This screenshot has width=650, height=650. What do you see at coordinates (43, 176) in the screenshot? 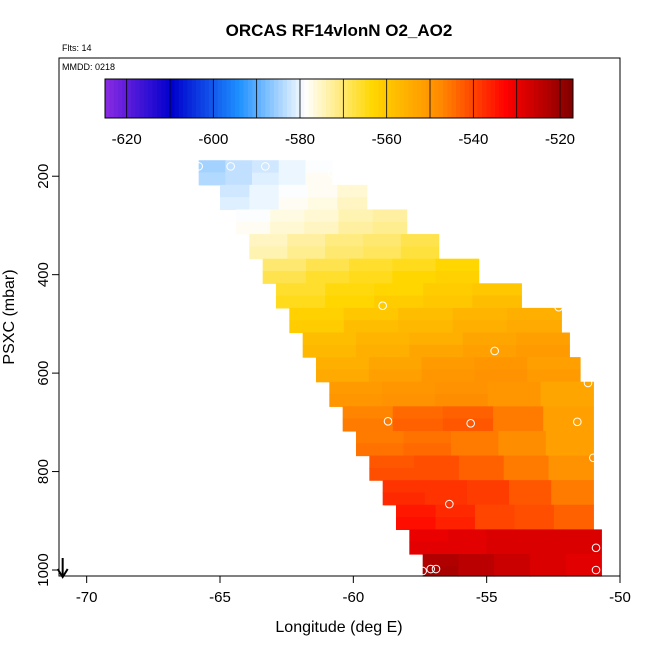
I see `y-tick-label: 200` at bounding box center [43, 176].